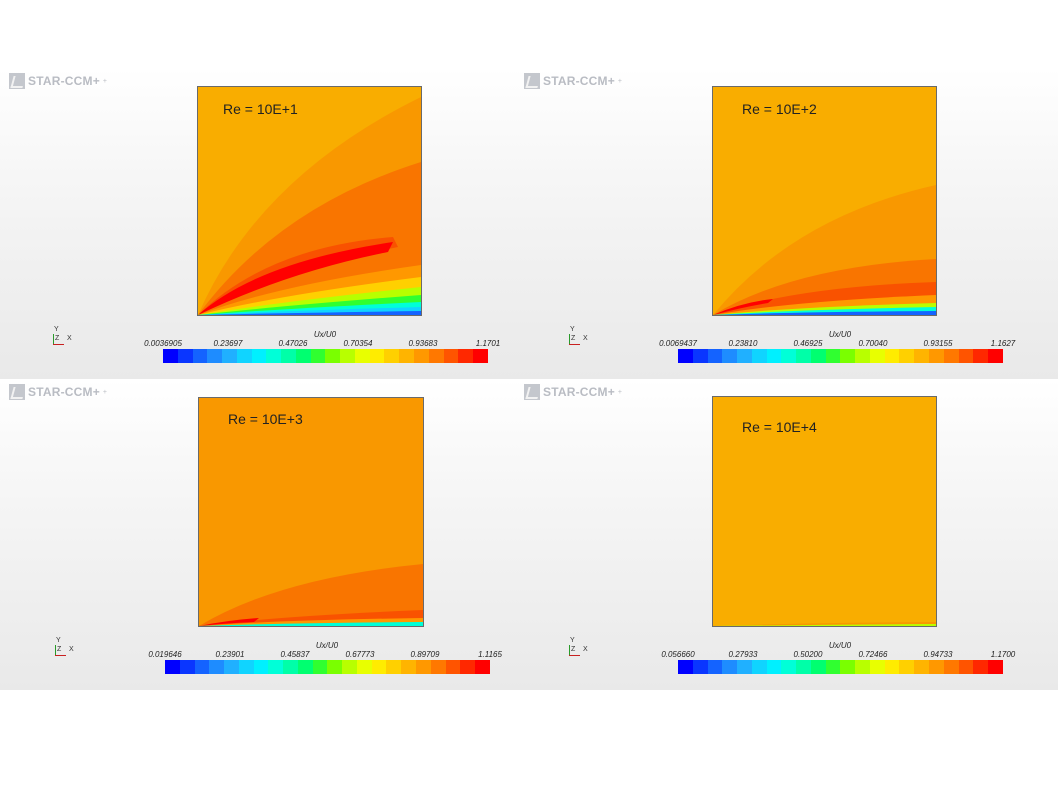 Image resolution: width=1058 pixels, height=794 pixels. What do you see at coordinates (779, 427) in the screenshot?
I see `reynolds-label: Re = 10E+4` at bounding box center [779, 427].